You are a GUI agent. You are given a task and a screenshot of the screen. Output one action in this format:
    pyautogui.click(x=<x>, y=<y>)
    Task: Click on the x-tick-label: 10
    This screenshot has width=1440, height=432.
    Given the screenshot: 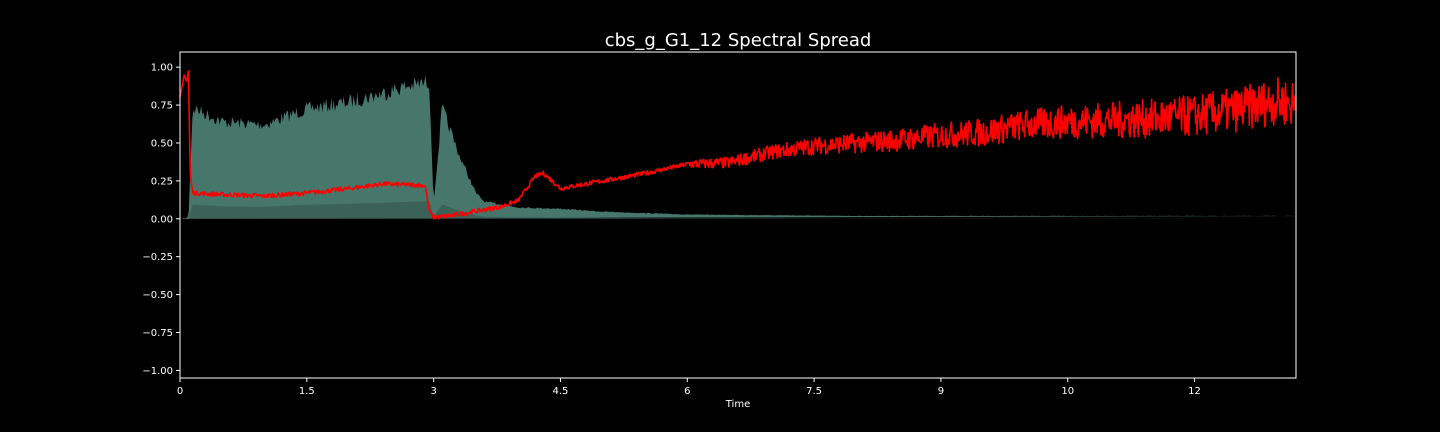 What is the action you would take?
    pyautogui.click(x=1067, y=391)
    